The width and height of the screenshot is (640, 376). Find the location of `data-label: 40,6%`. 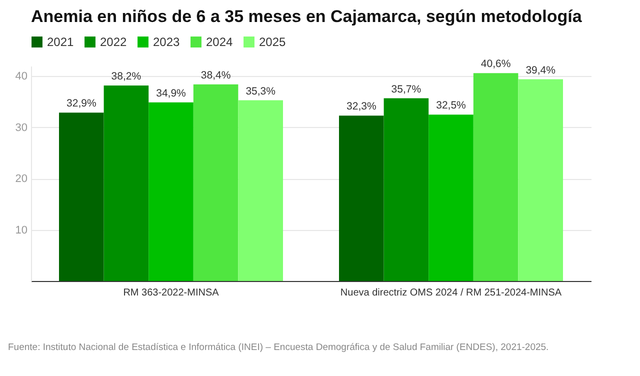

data-label: 40,6% is located at coordinates (495, 64).